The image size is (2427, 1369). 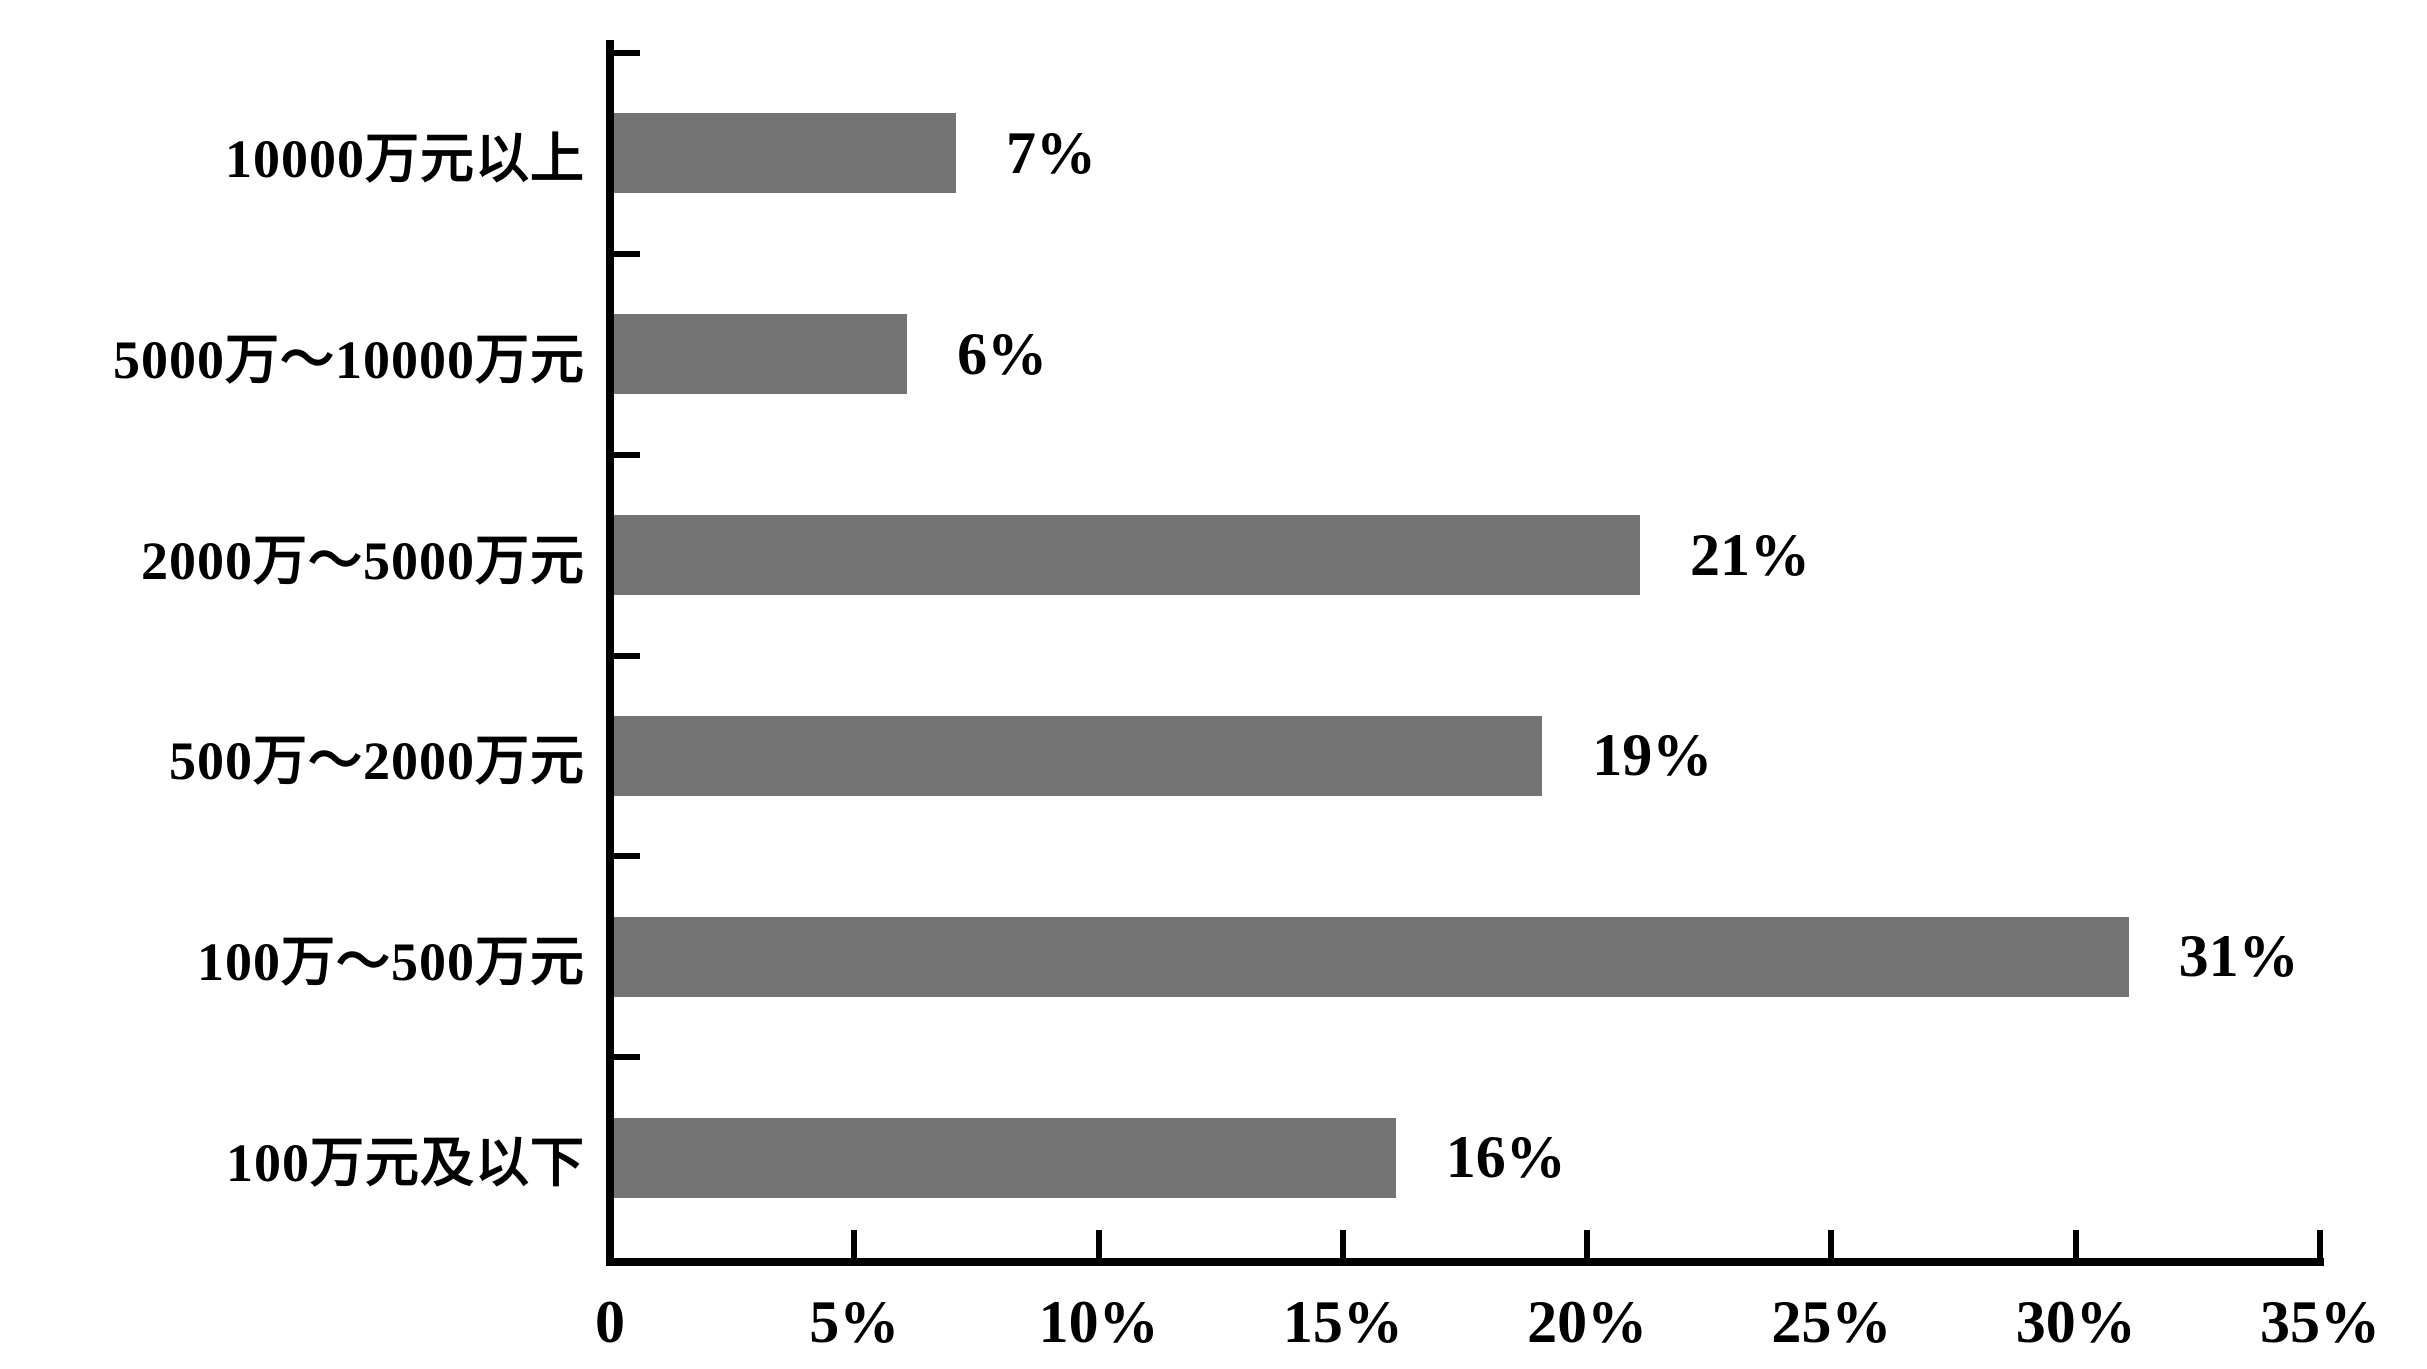 I want to click on value-label: 31%, so click(x=2238, y=956).